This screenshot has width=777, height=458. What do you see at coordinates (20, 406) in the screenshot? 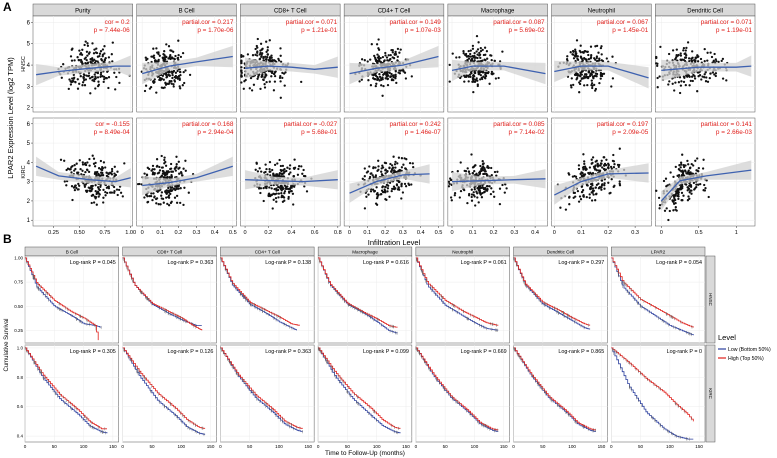
I see `y-tick-label: 0.6` at bounding box center [20, 406].